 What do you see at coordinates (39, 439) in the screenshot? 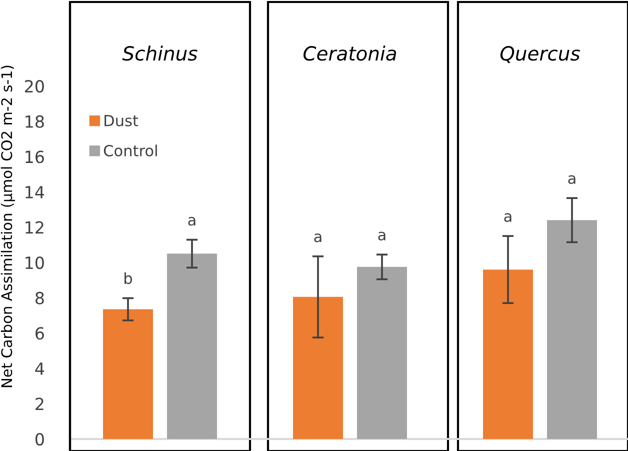
I see `y-tick-label: 0` at bounding box center [39, 439].